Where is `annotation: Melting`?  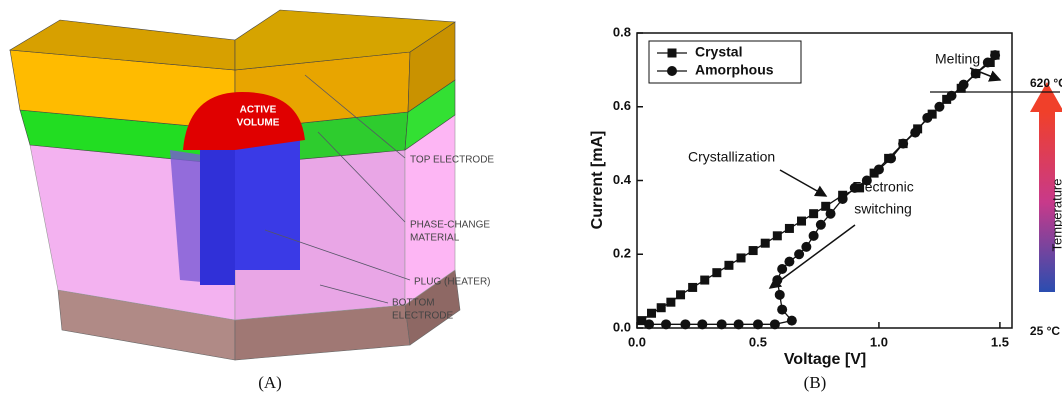 annotation: Melting is located at coordinates (957, 59).